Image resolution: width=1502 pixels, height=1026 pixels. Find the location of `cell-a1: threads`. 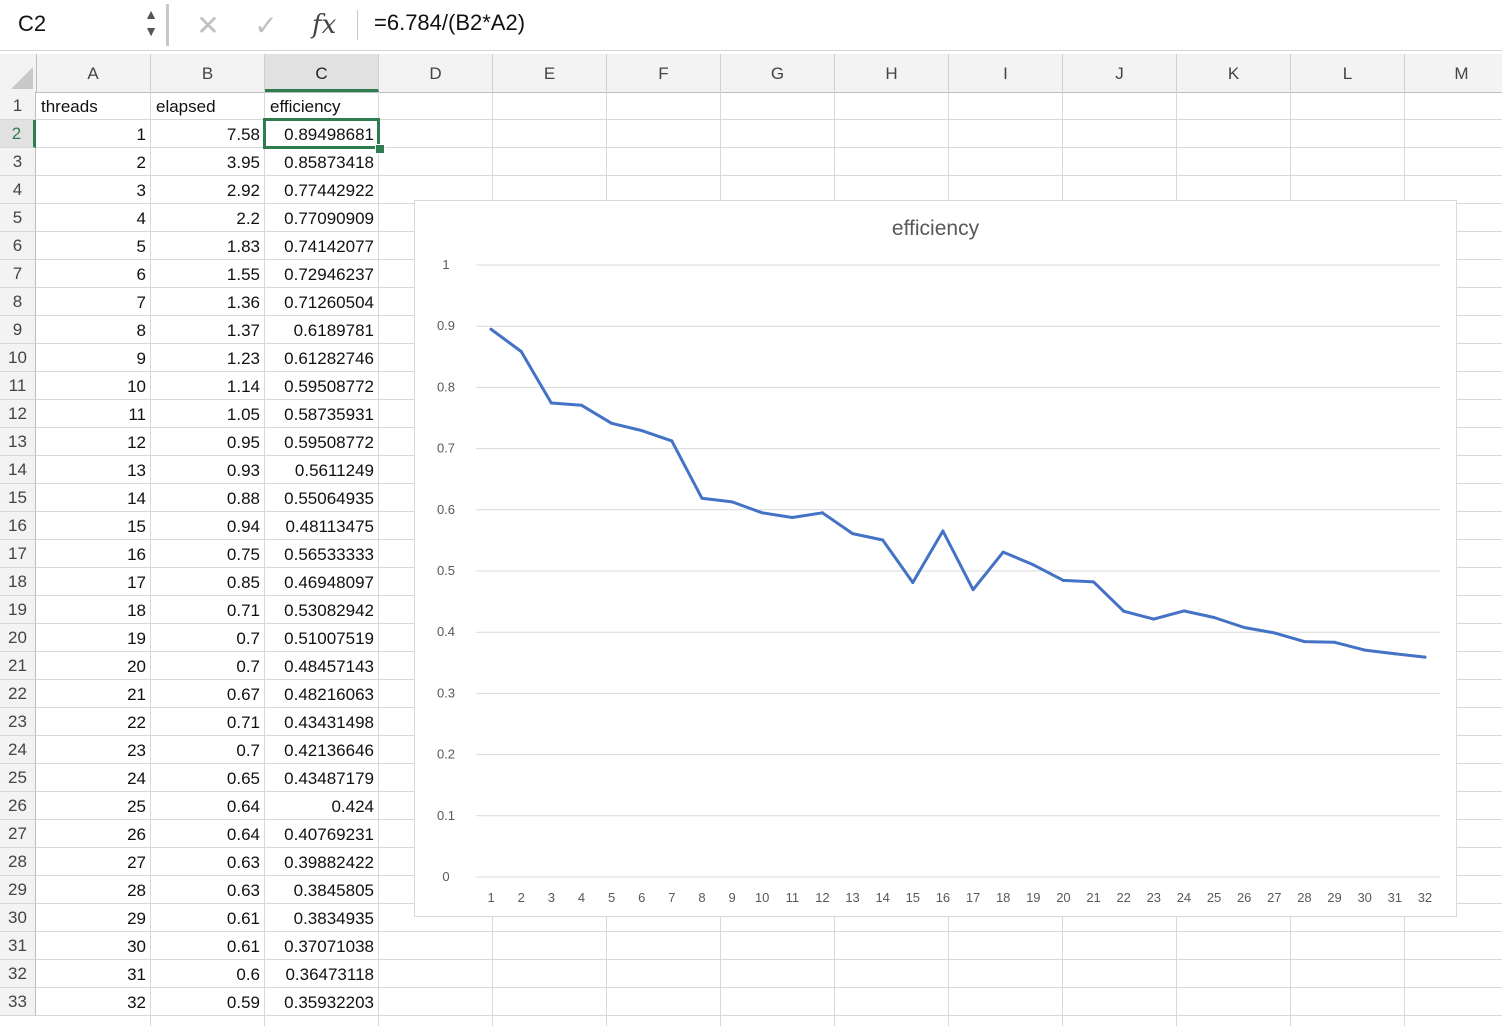

cell-a1: threads is located at coordinates (69, 106).